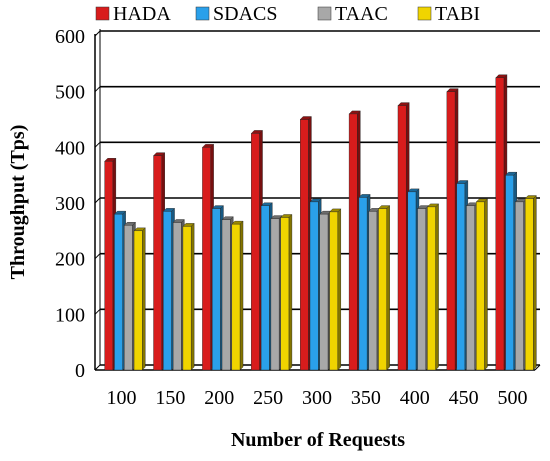  I want to click on x-tick-label: 200, so click(219, 398).